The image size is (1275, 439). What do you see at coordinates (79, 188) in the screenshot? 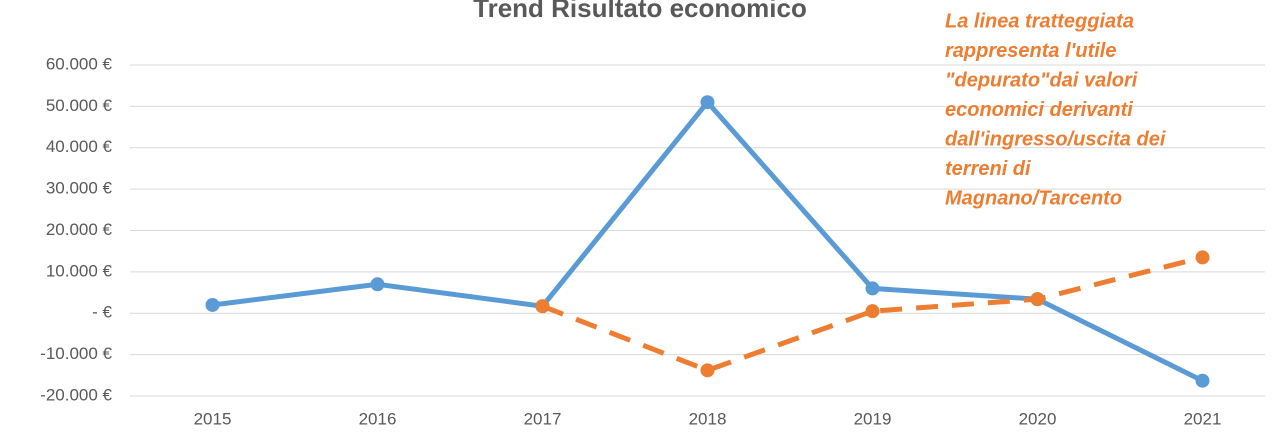
I see `y-tick-label: 30.000 €` at bounding box center [79, 188].